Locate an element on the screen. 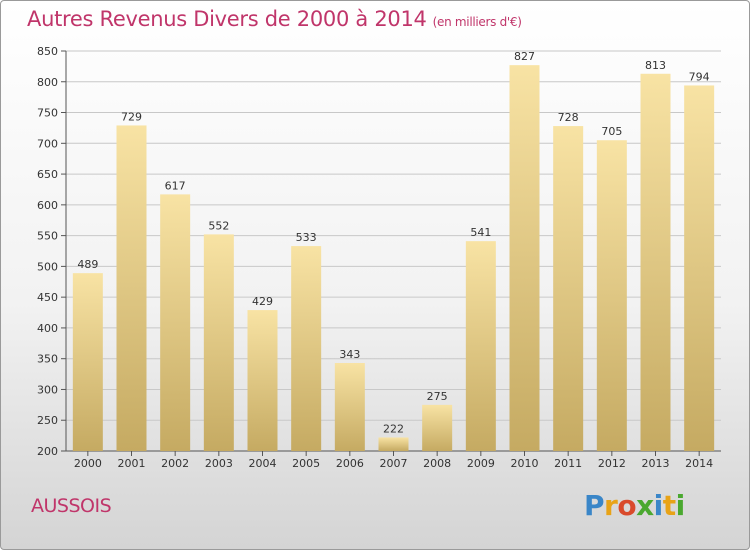  y-tick-label: 800 is located at coordinates (47, 82).